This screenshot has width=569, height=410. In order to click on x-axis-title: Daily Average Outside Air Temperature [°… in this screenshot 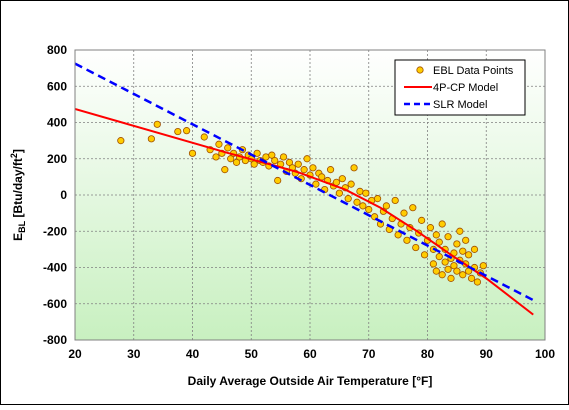, I will do `click(310, 381)`.